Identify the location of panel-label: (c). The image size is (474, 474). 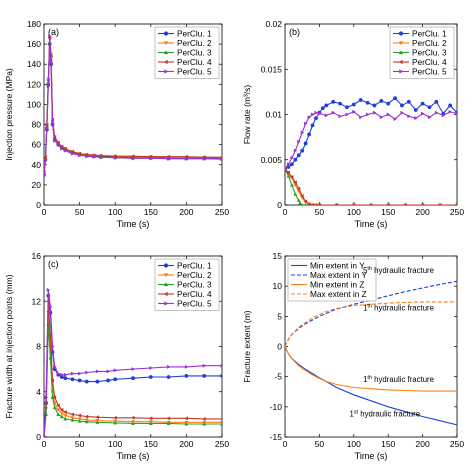
(53, 264).